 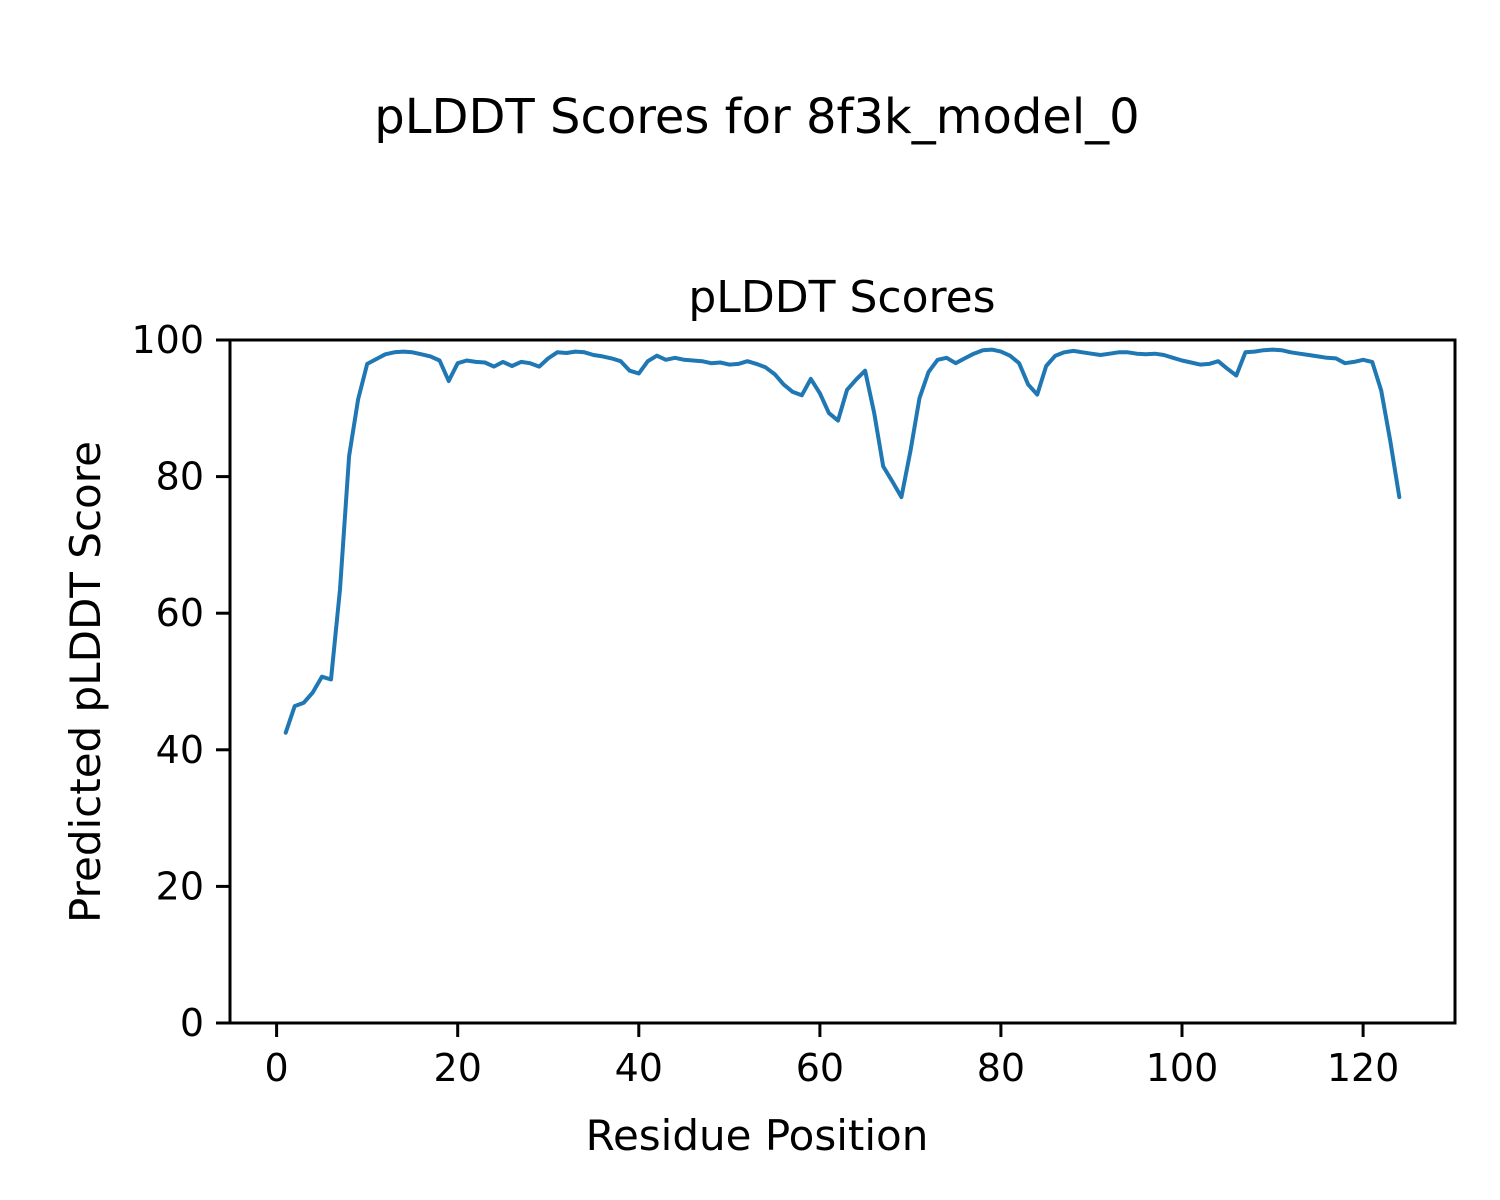 What do you see at coordinates (277, 1068) in the screenshot?
I see `x-tick-label-0: 0` at bounding box center [277, 1068].